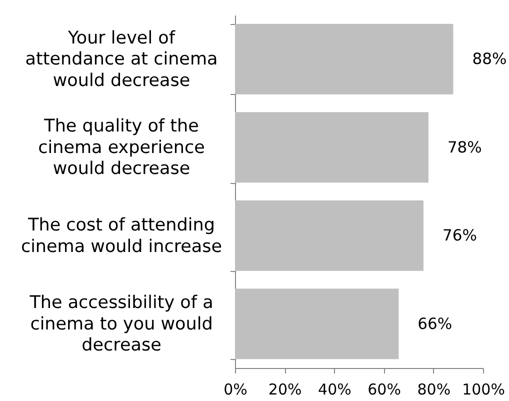 The width and height of the screenshot is (509, 401). I want to click on data-label: 78%, so click(464, 147).